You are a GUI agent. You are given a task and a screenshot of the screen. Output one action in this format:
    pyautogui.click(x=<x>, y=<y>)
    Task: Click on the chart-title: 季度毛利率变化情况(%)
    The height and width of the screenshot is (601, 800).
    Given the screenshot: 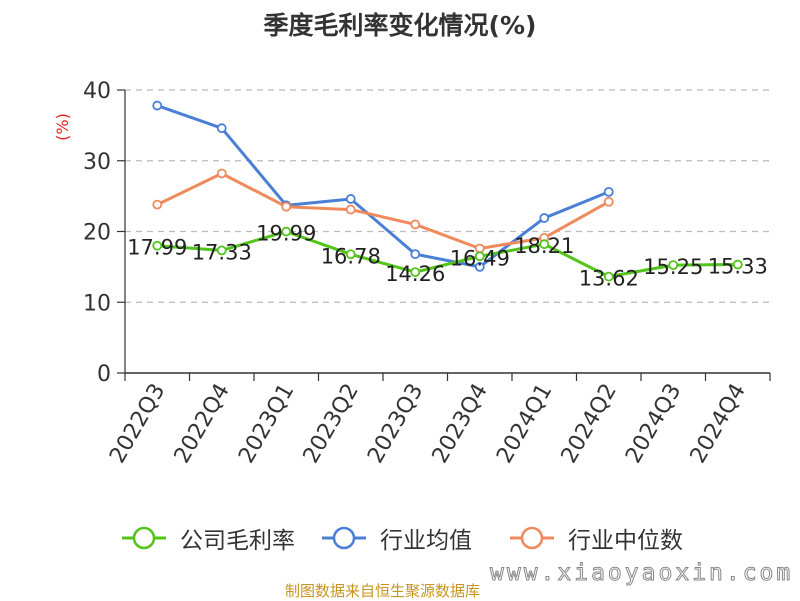 What is the action you would take?
    pyautogui.click(x=400, y=25)
    